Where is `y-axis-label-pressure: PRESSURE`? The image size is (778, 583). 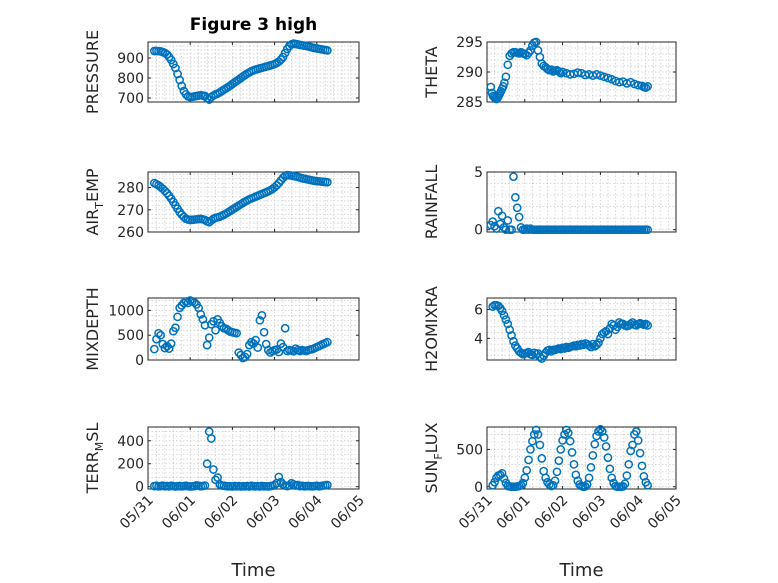
y-axis-label-pressure: PRESSURE is located at coordinates (92, 72).